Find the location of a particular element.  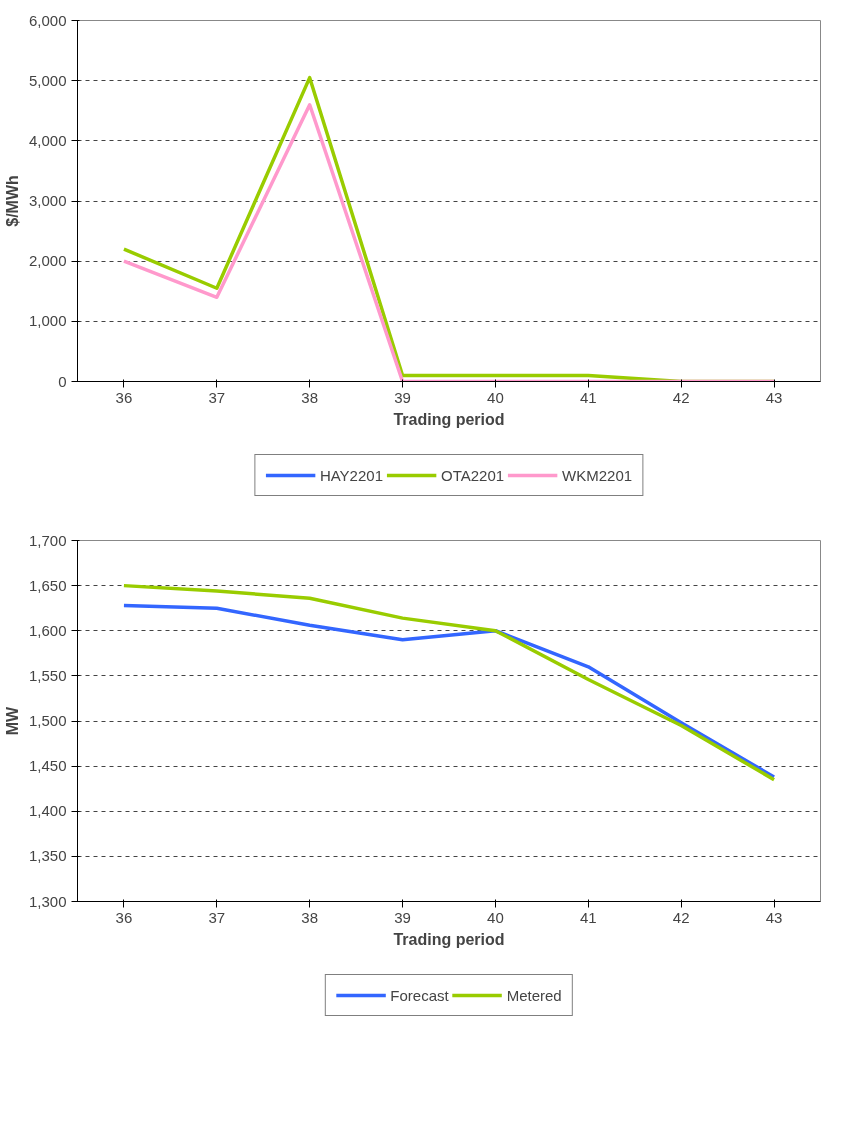

y-tick-label: 6,000 is located at coordinates (47, 20).